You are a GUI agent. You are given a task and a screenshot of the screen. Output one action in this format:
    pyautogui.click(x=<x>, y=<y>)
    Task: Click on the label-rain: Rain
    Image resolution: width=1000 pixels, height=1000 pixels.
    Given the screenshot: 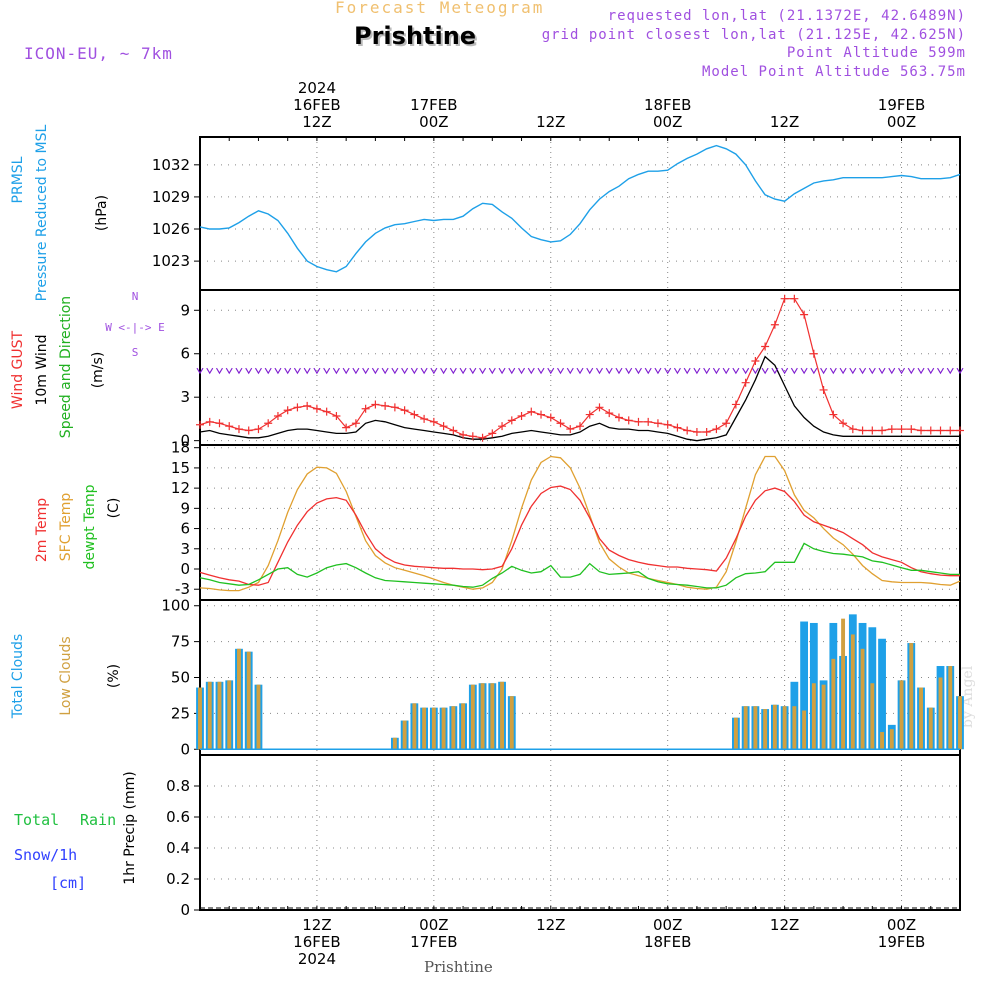 What is the action you would take?
    pyautogui.click(x=98, y=820)
    